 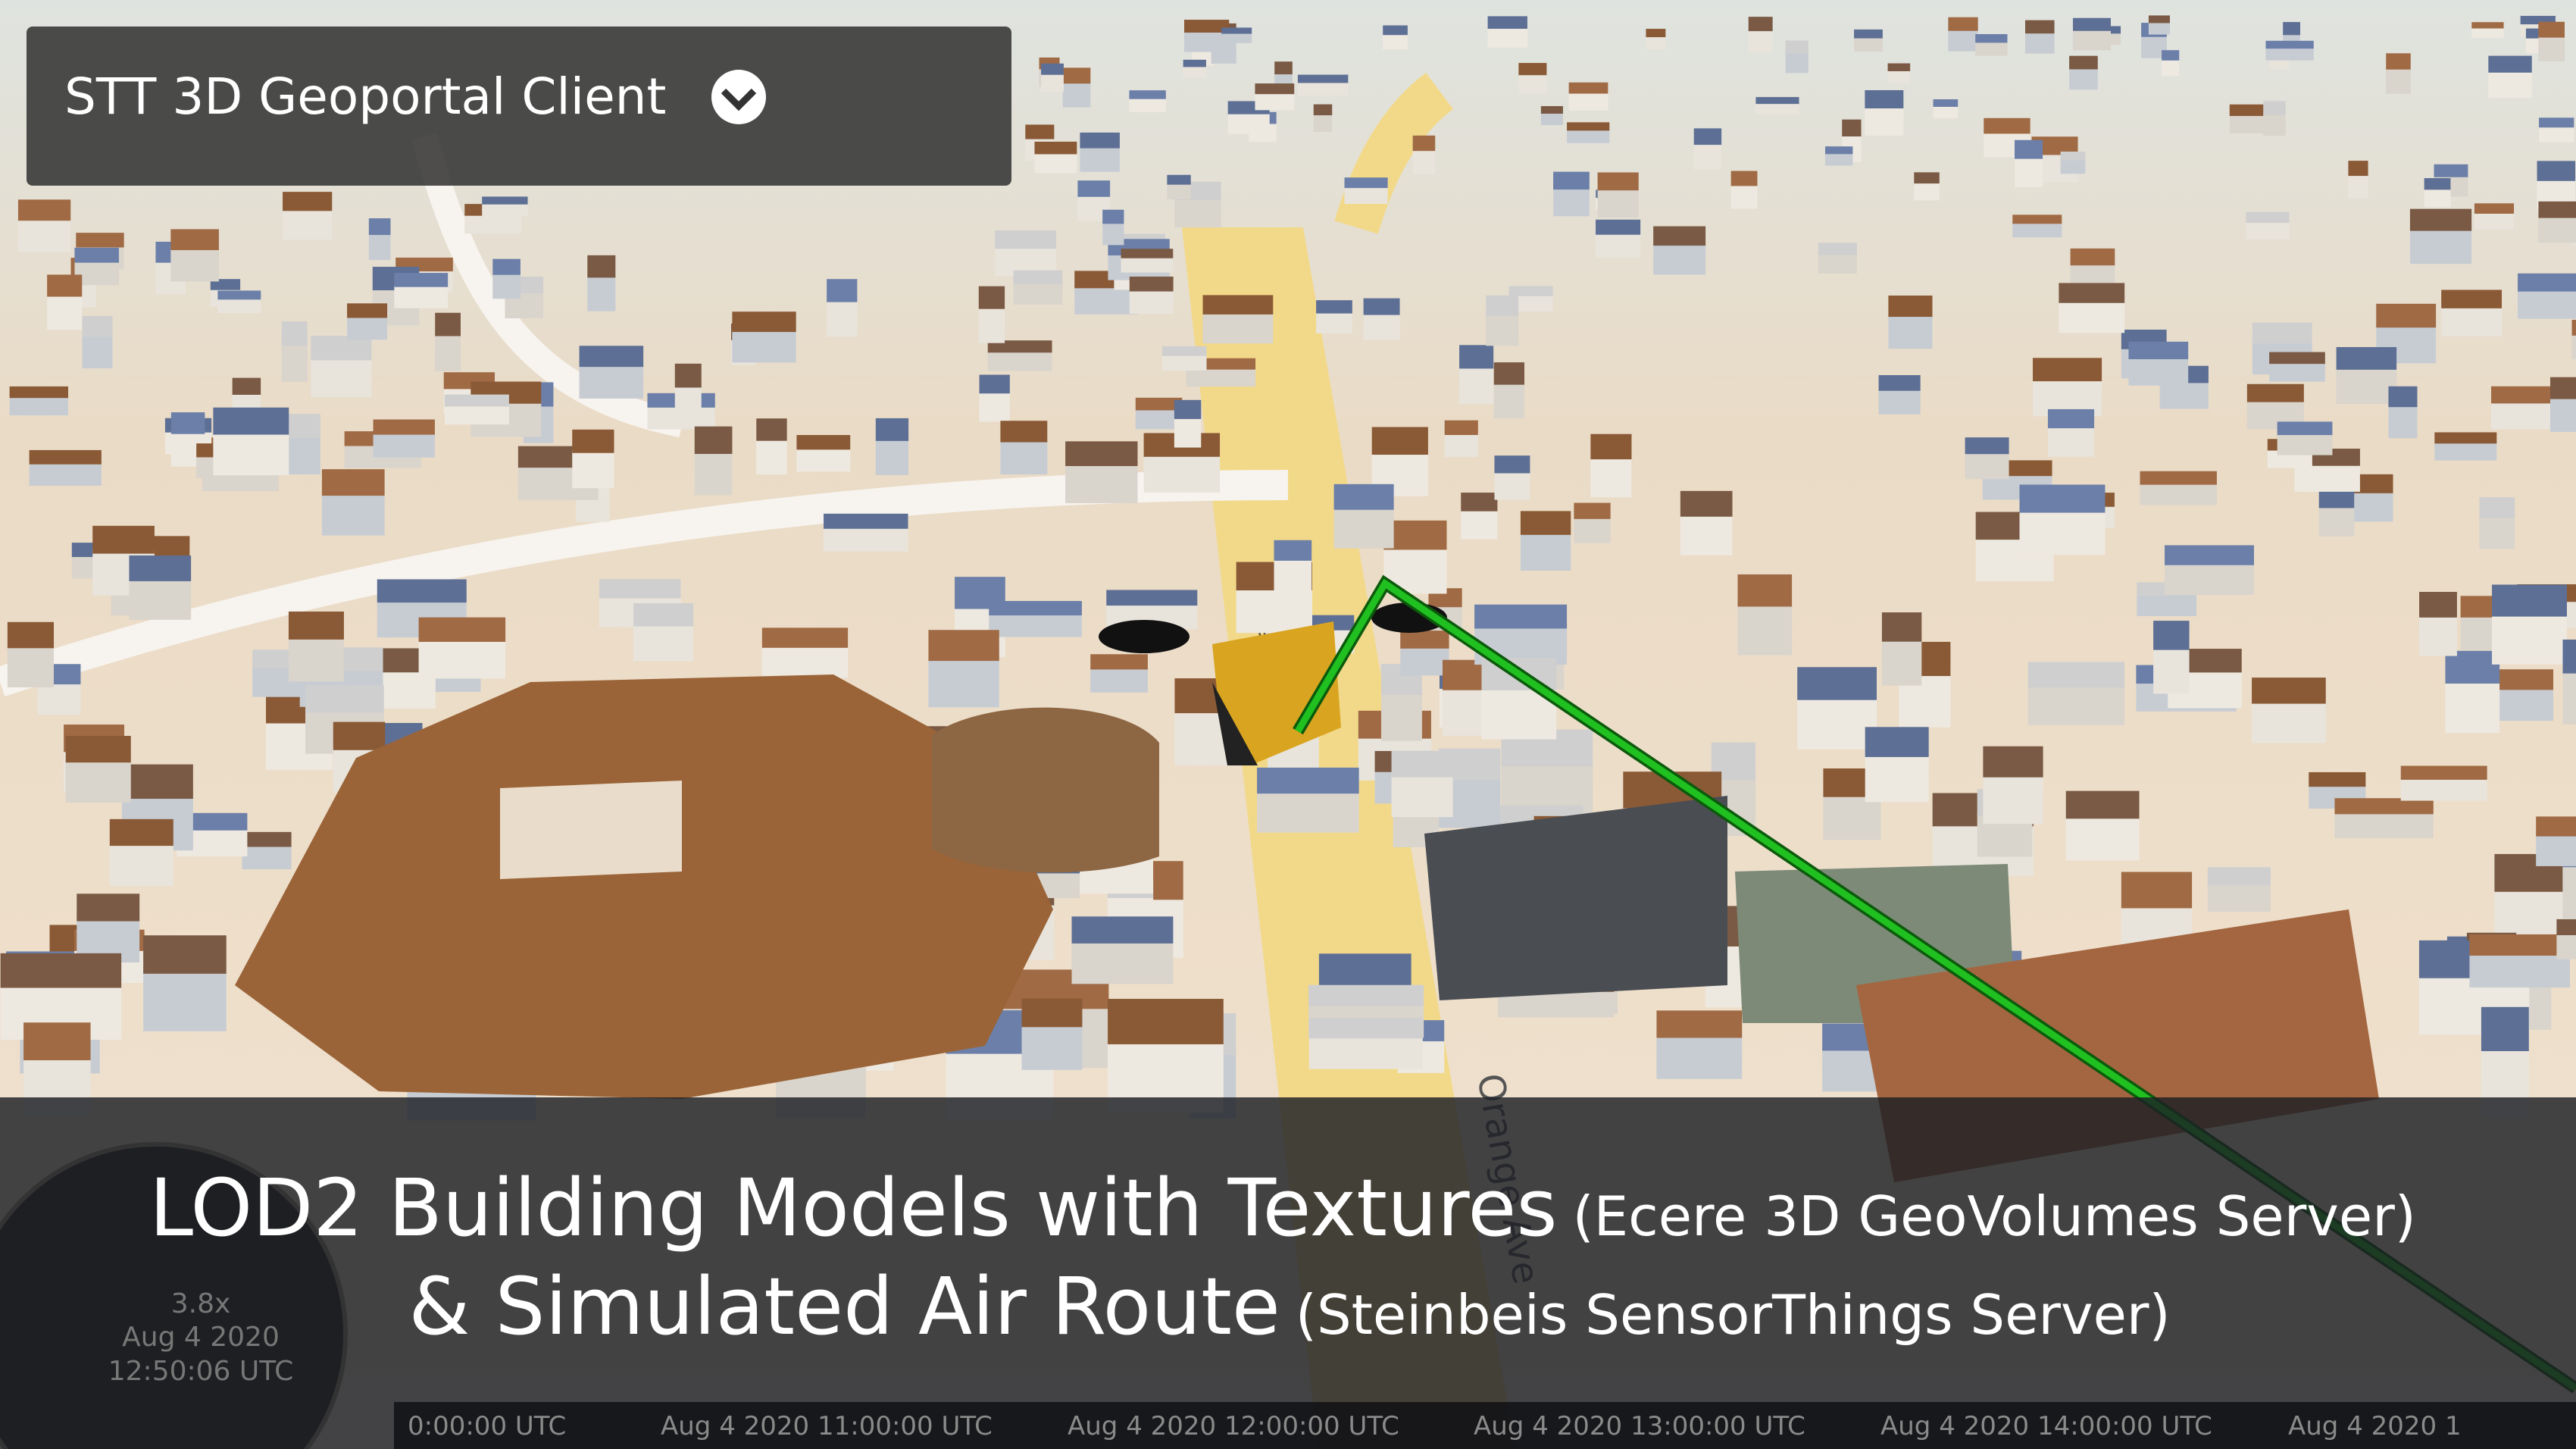 What do you see at coordinates (1233, 1426) in the screenshot?
I see `timeline-label: Aug 4 2020 12:00:00 UTC` at bounding box center [1233, 1426].